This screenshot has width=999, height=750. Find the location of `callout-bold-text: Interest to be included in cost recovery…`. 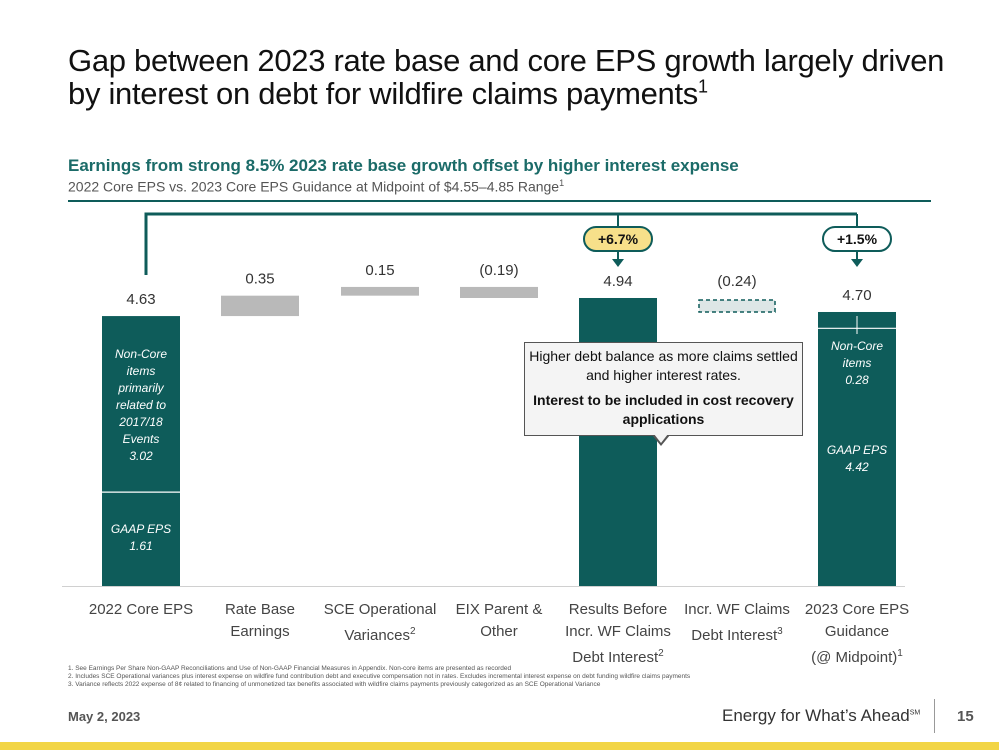

callout-bold-text: Interest to be included in cost recovery… is located at coordinates (663, 409).